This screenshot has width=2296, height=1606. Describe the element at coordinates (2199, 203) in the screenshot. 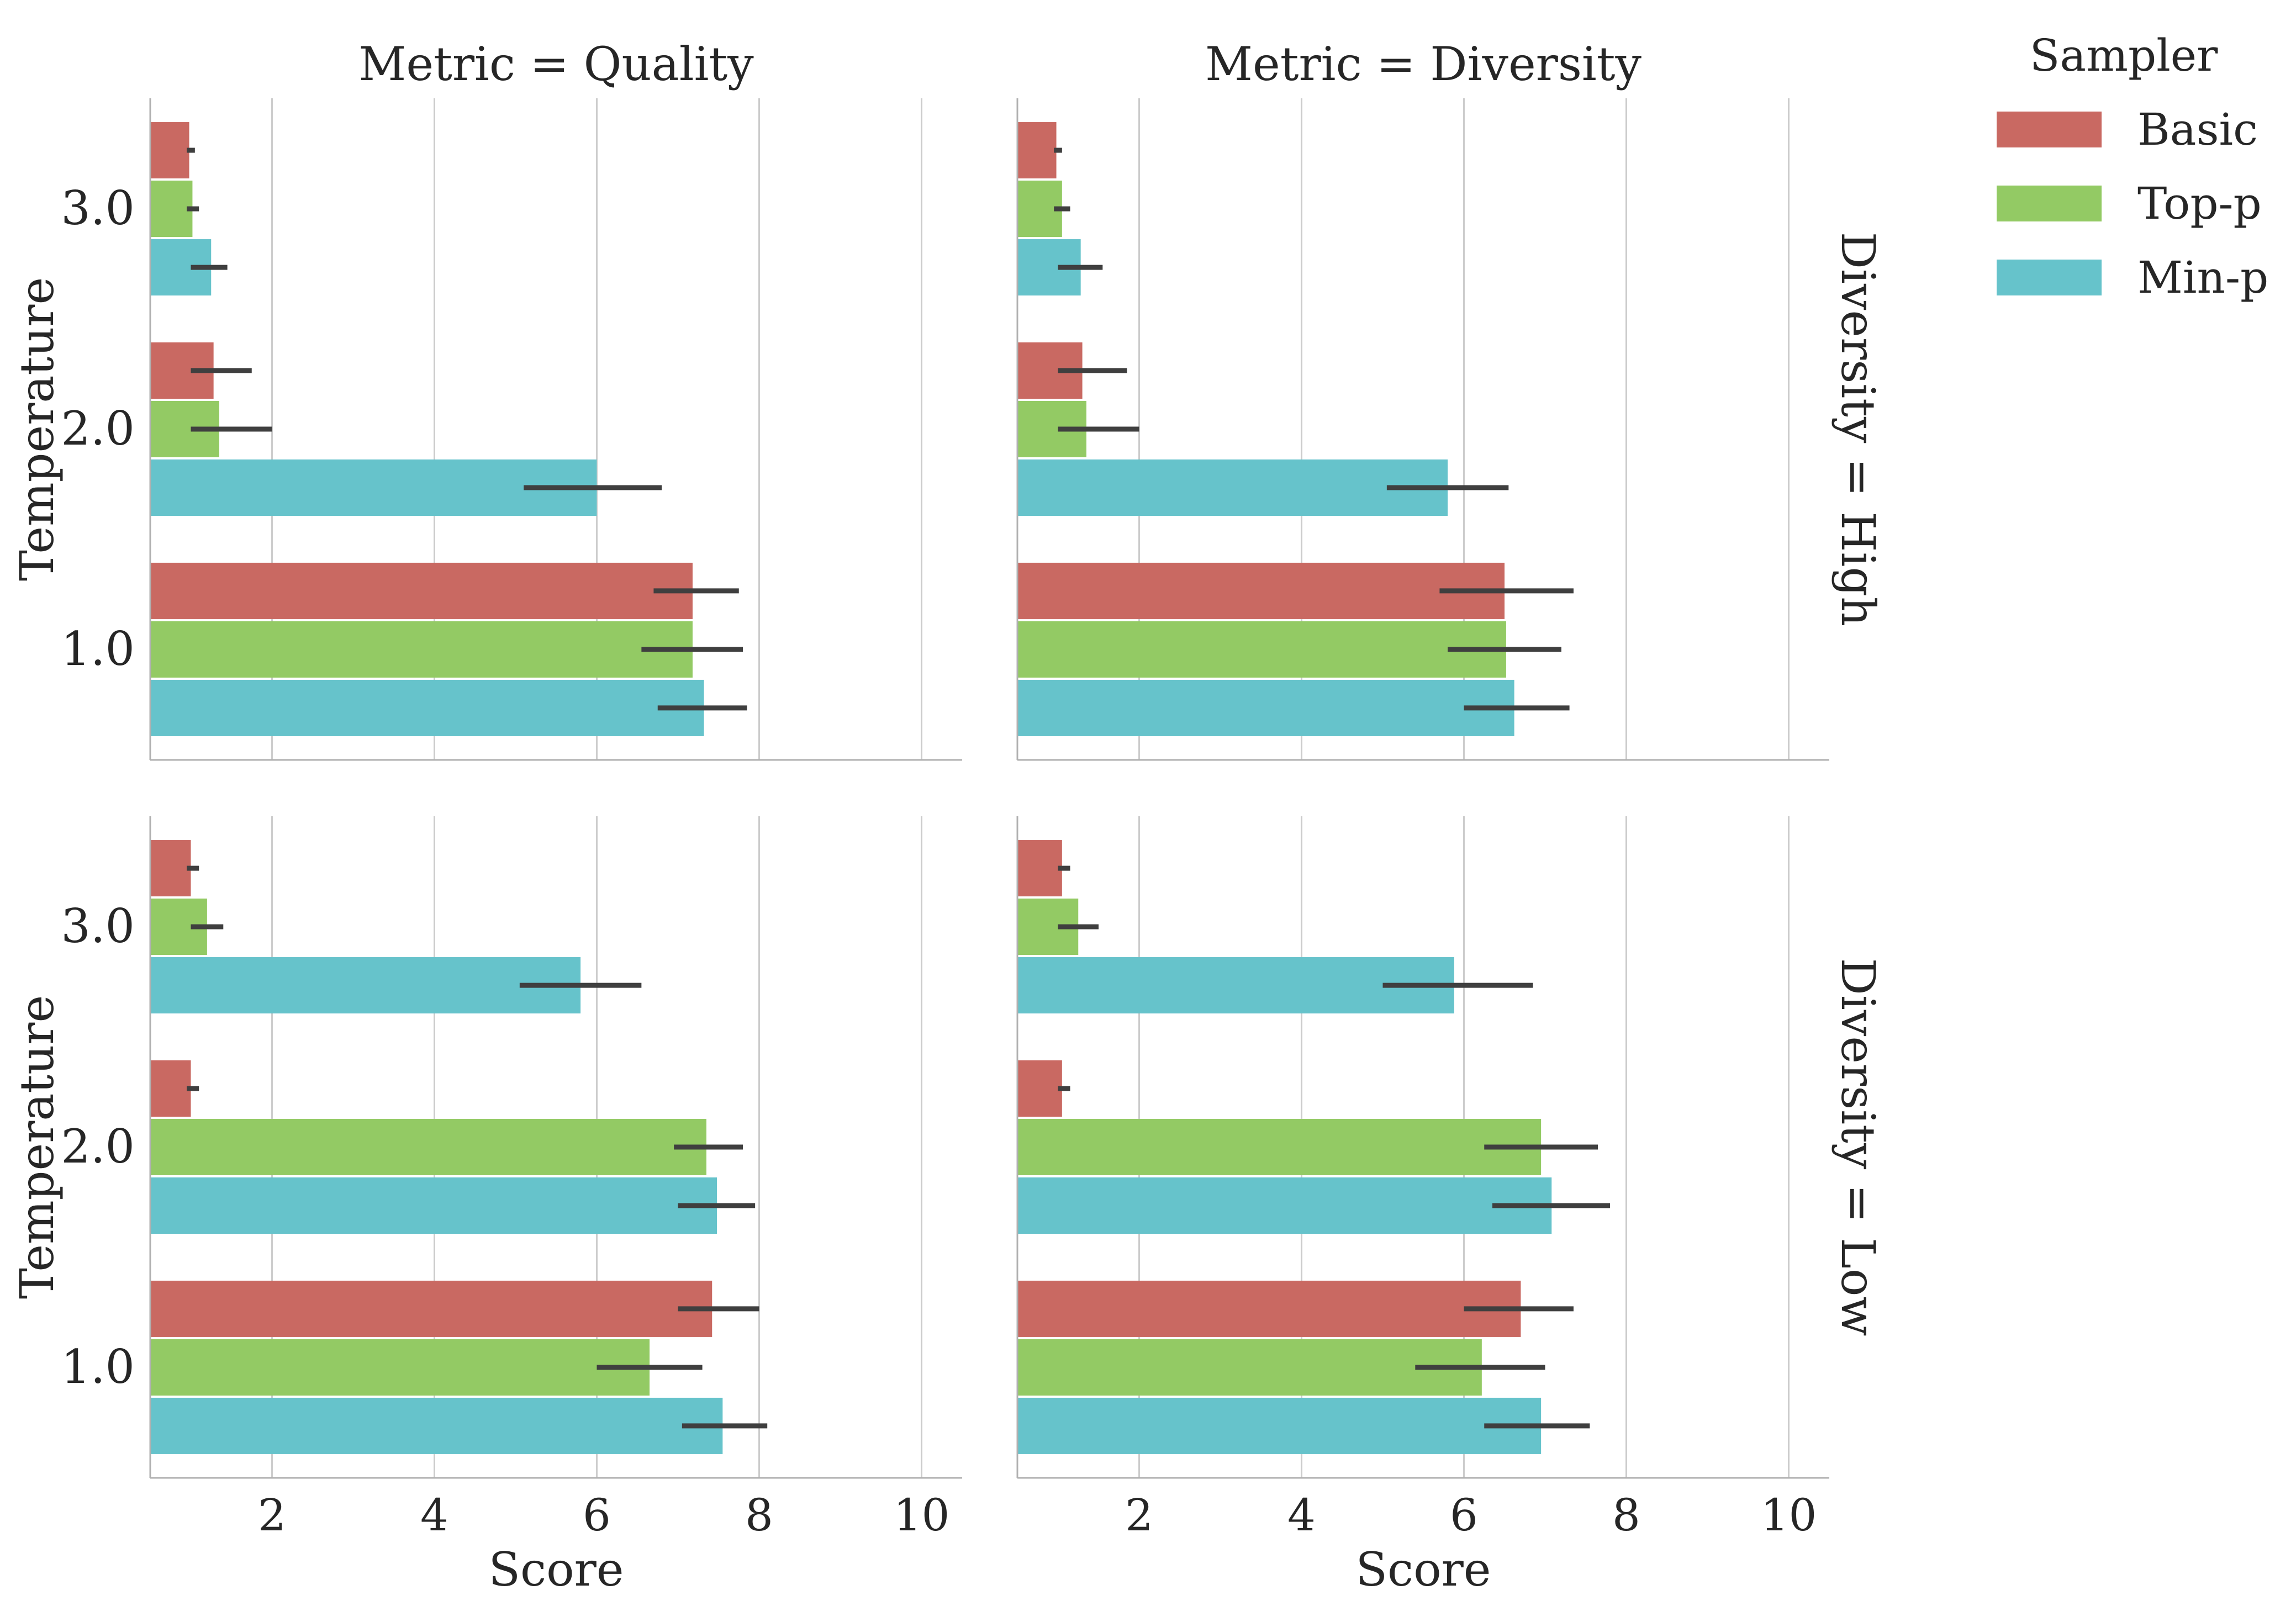

I see `legend-label-top-p: Top-p` at that location.